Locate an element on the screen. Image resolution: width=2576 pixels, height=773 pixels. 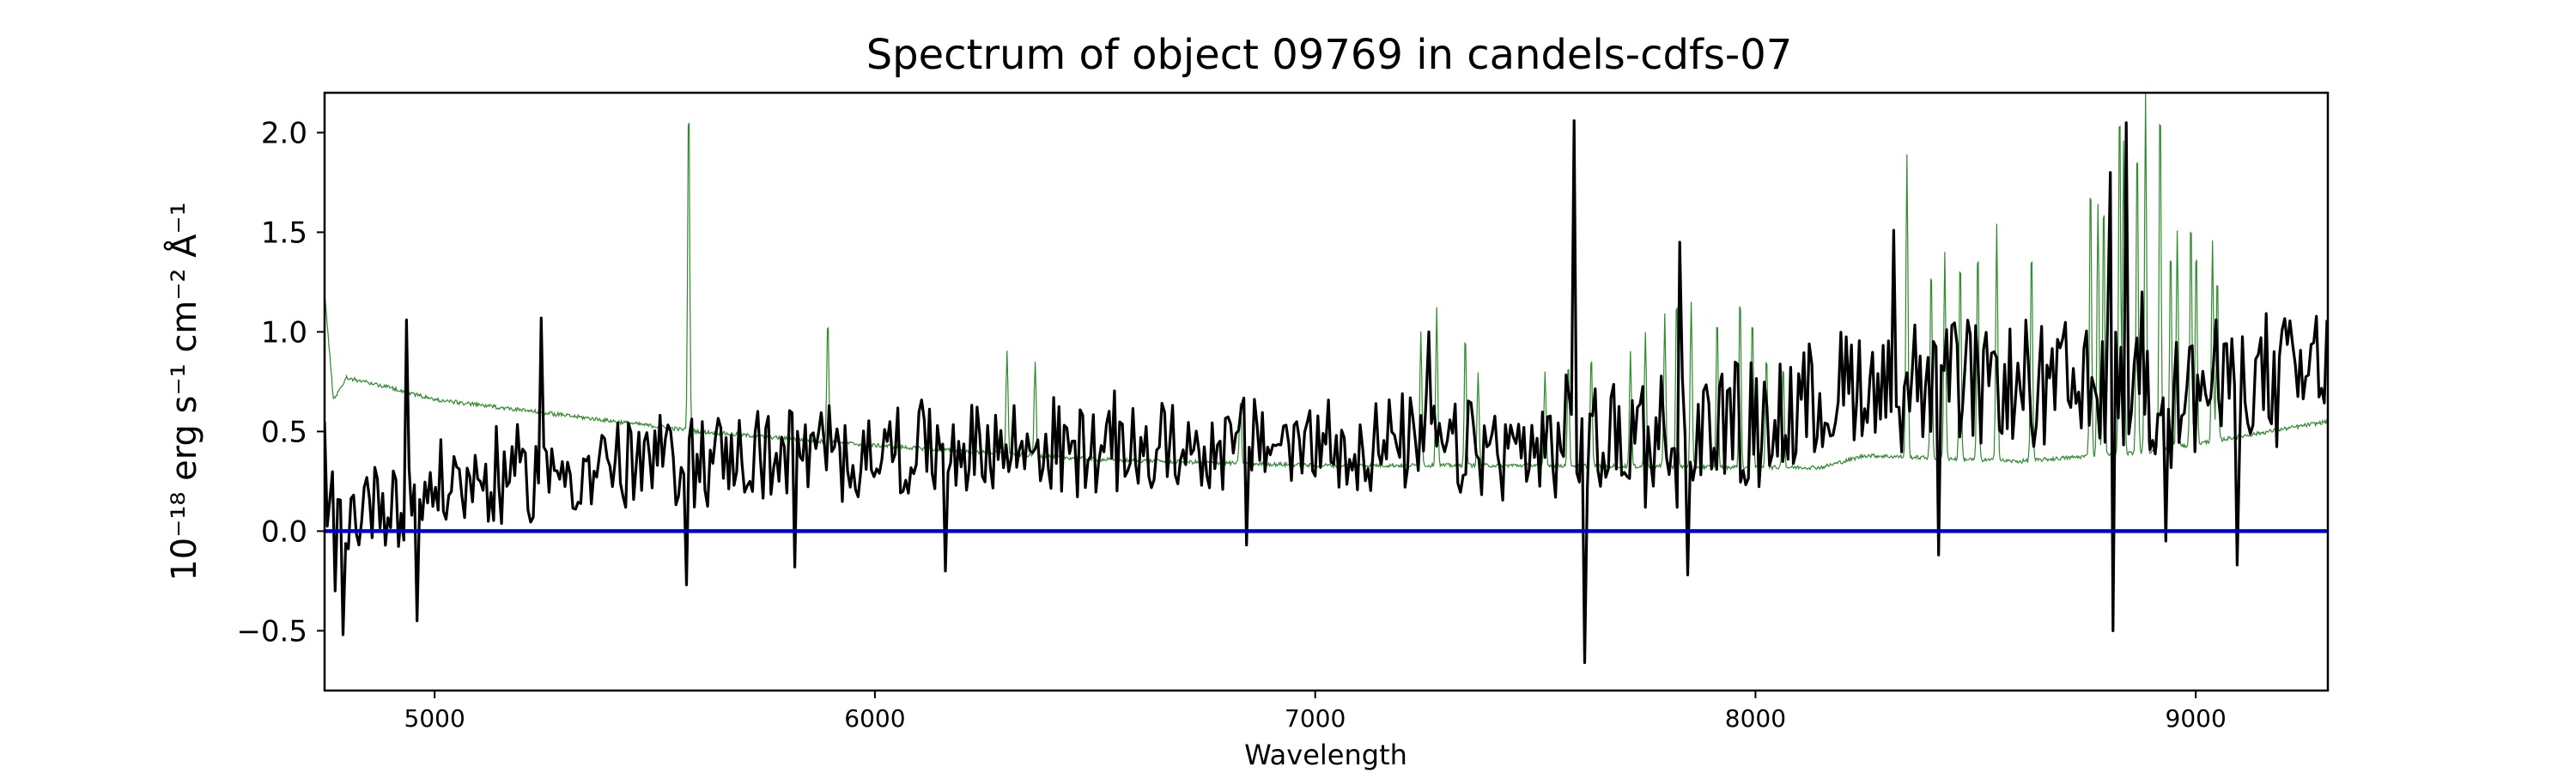
y-tick-label: 0.5 is located at coordinates (284, 432).